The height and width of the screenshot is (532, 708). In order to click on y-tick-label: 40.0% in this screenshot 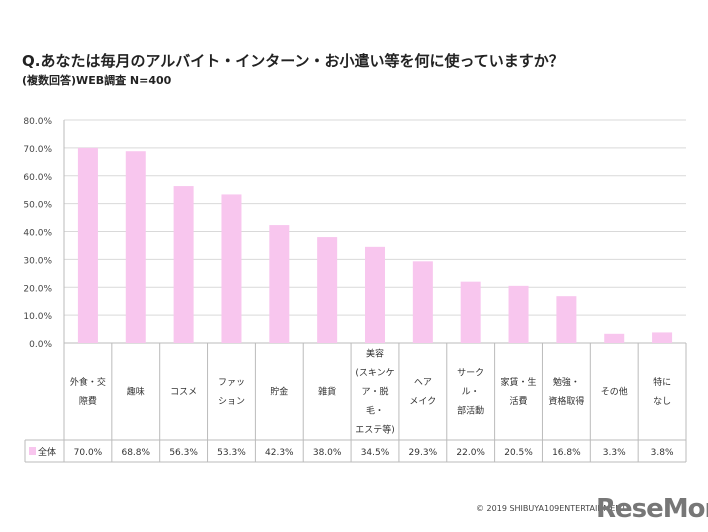, I will do `click(37, 234)`.